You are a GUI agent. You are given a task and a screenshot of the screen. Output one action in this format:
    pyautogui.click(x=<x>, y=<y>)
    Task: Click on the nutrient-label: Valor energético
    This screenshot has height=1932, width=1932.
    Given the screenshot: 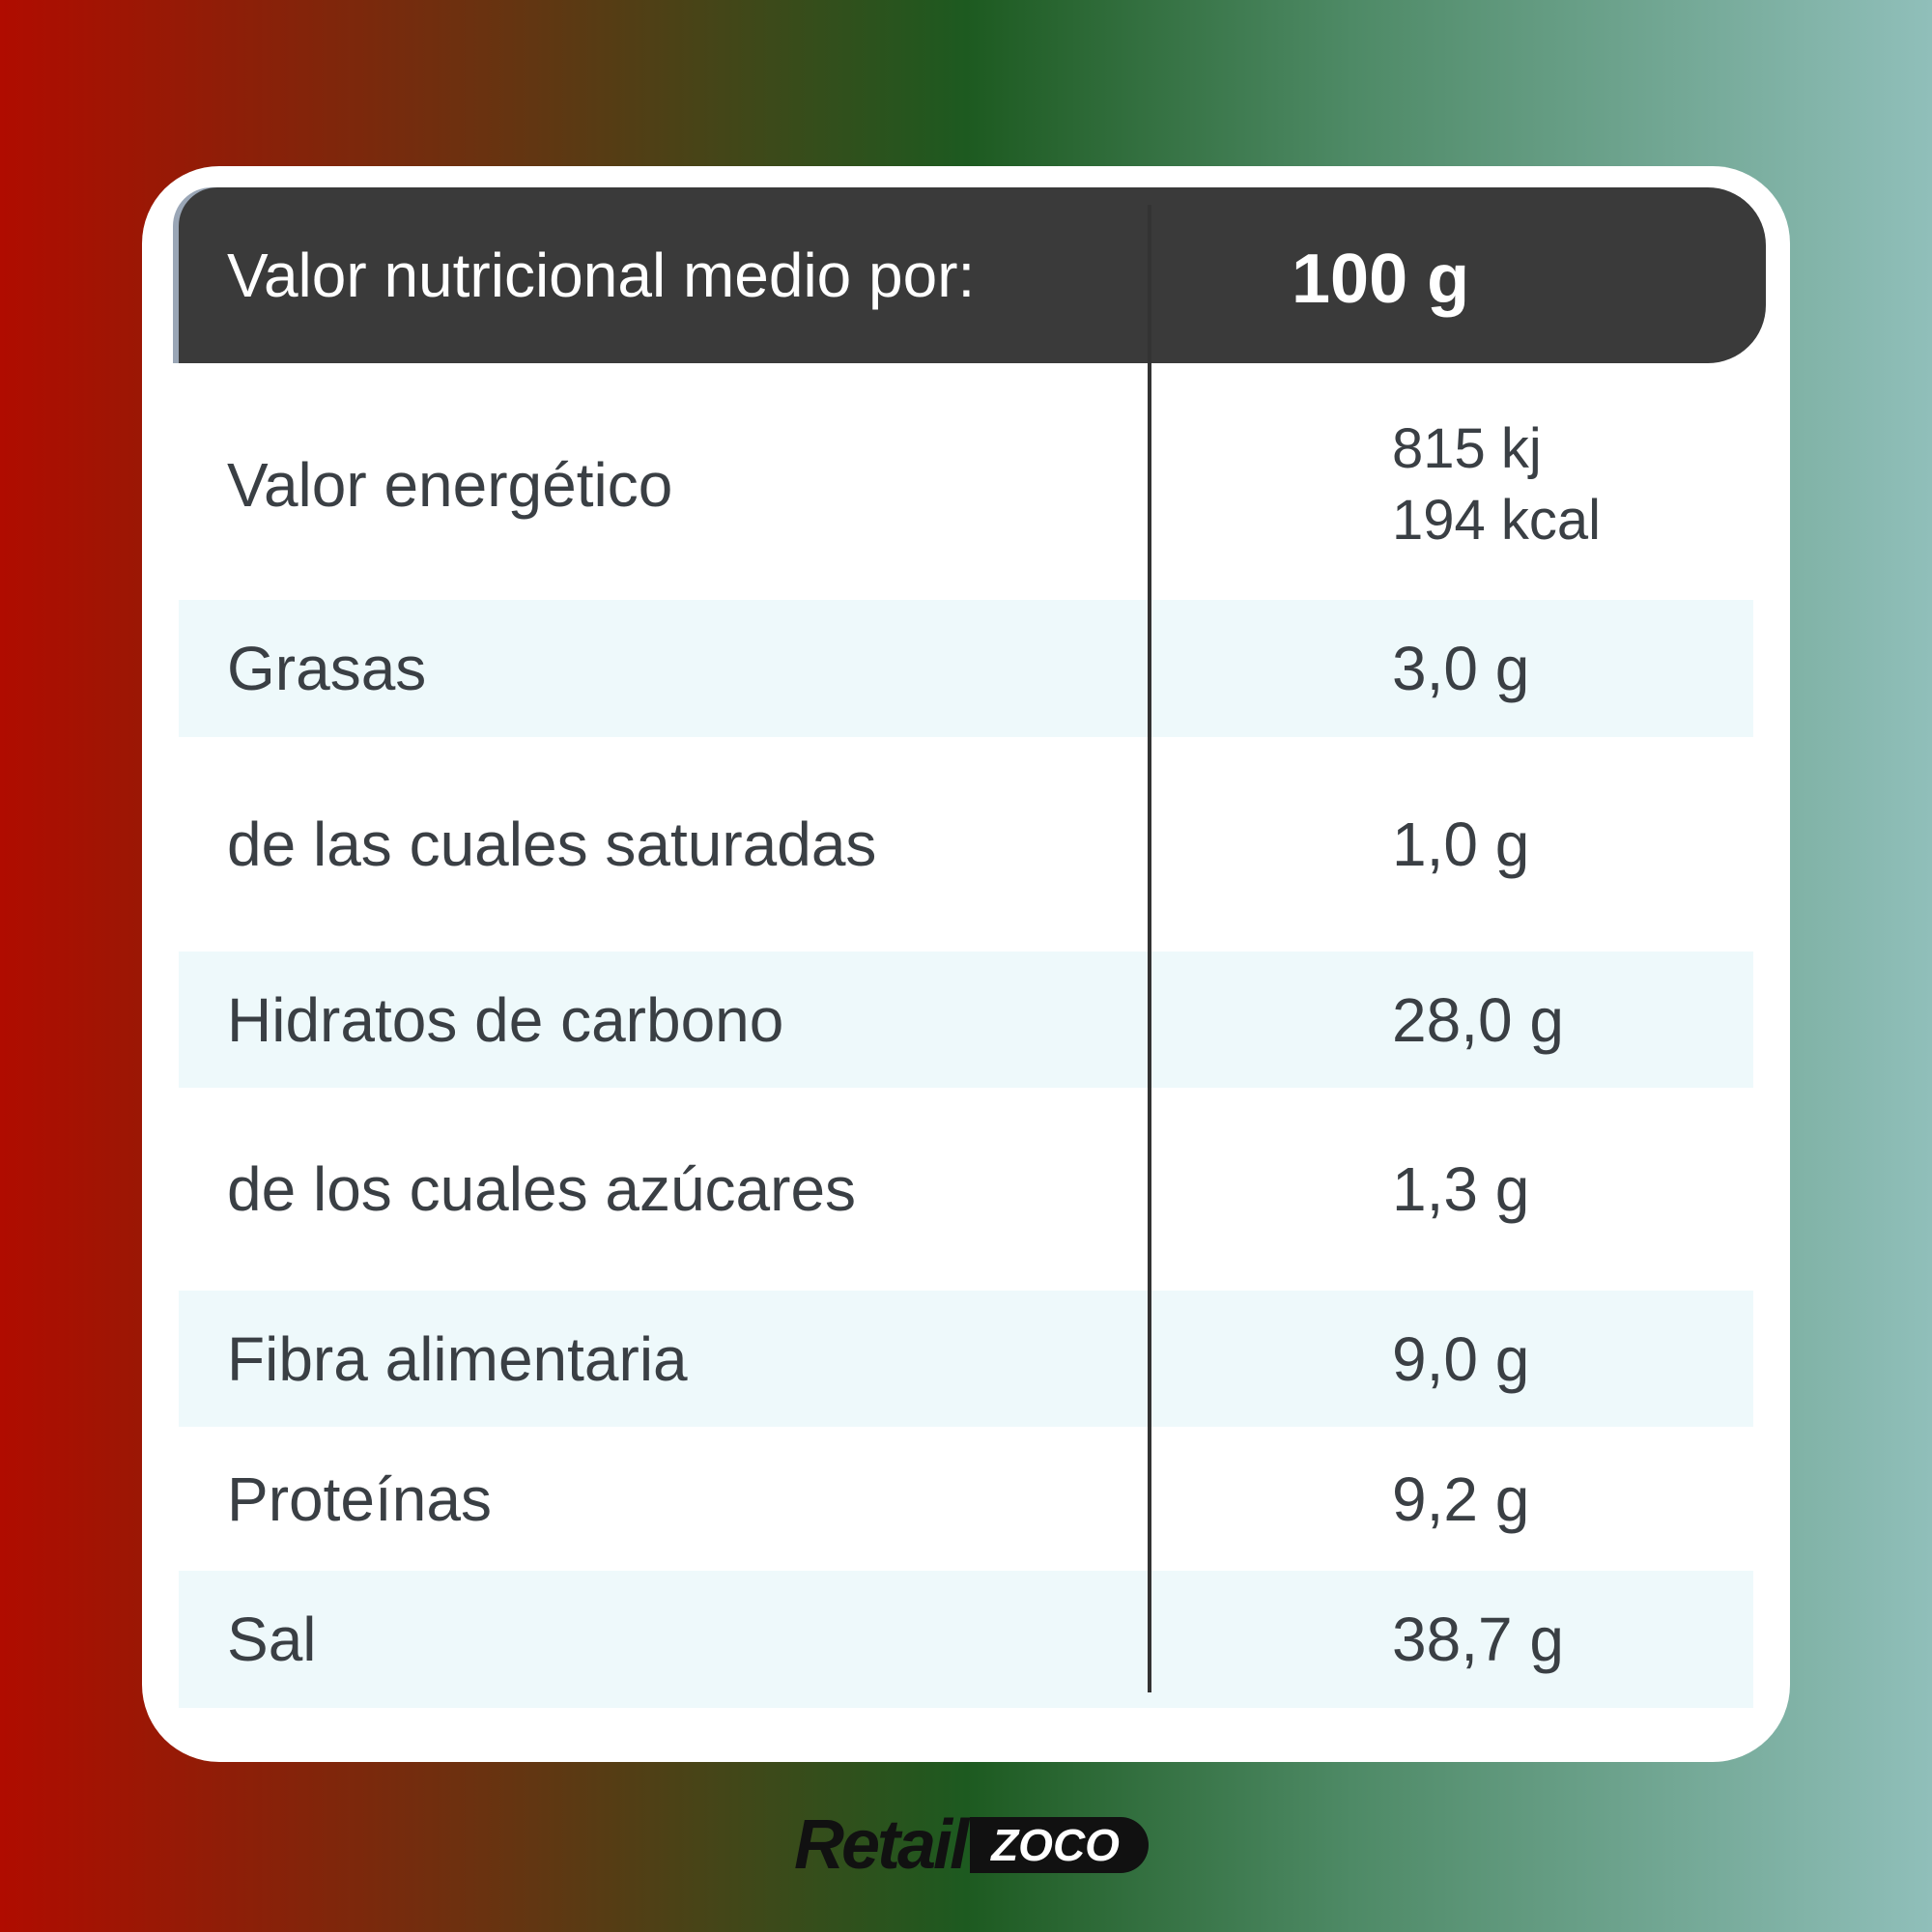 What is the action you would take?
    pyautogui.click(x=450, y=485)
    